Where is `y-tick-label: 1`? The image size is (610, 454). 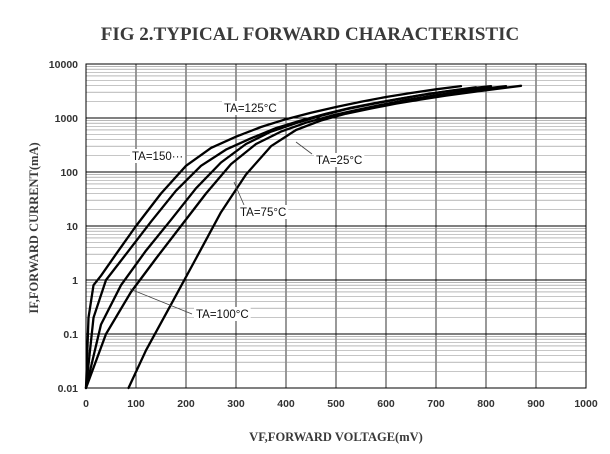
y-tick-label: 1 is located at coordinates (75, 281).